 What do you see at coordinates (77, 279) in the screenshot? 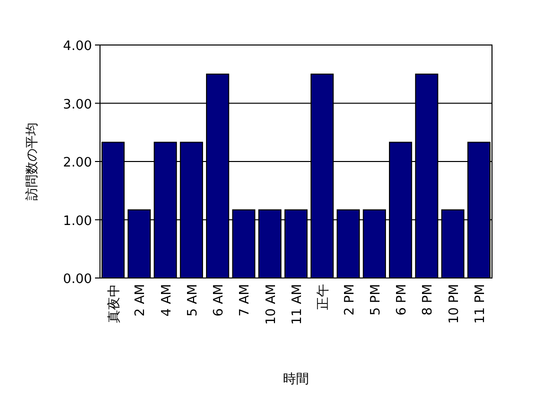
I see `y-tick-label: 0.00` at bounding box center [77, 279].